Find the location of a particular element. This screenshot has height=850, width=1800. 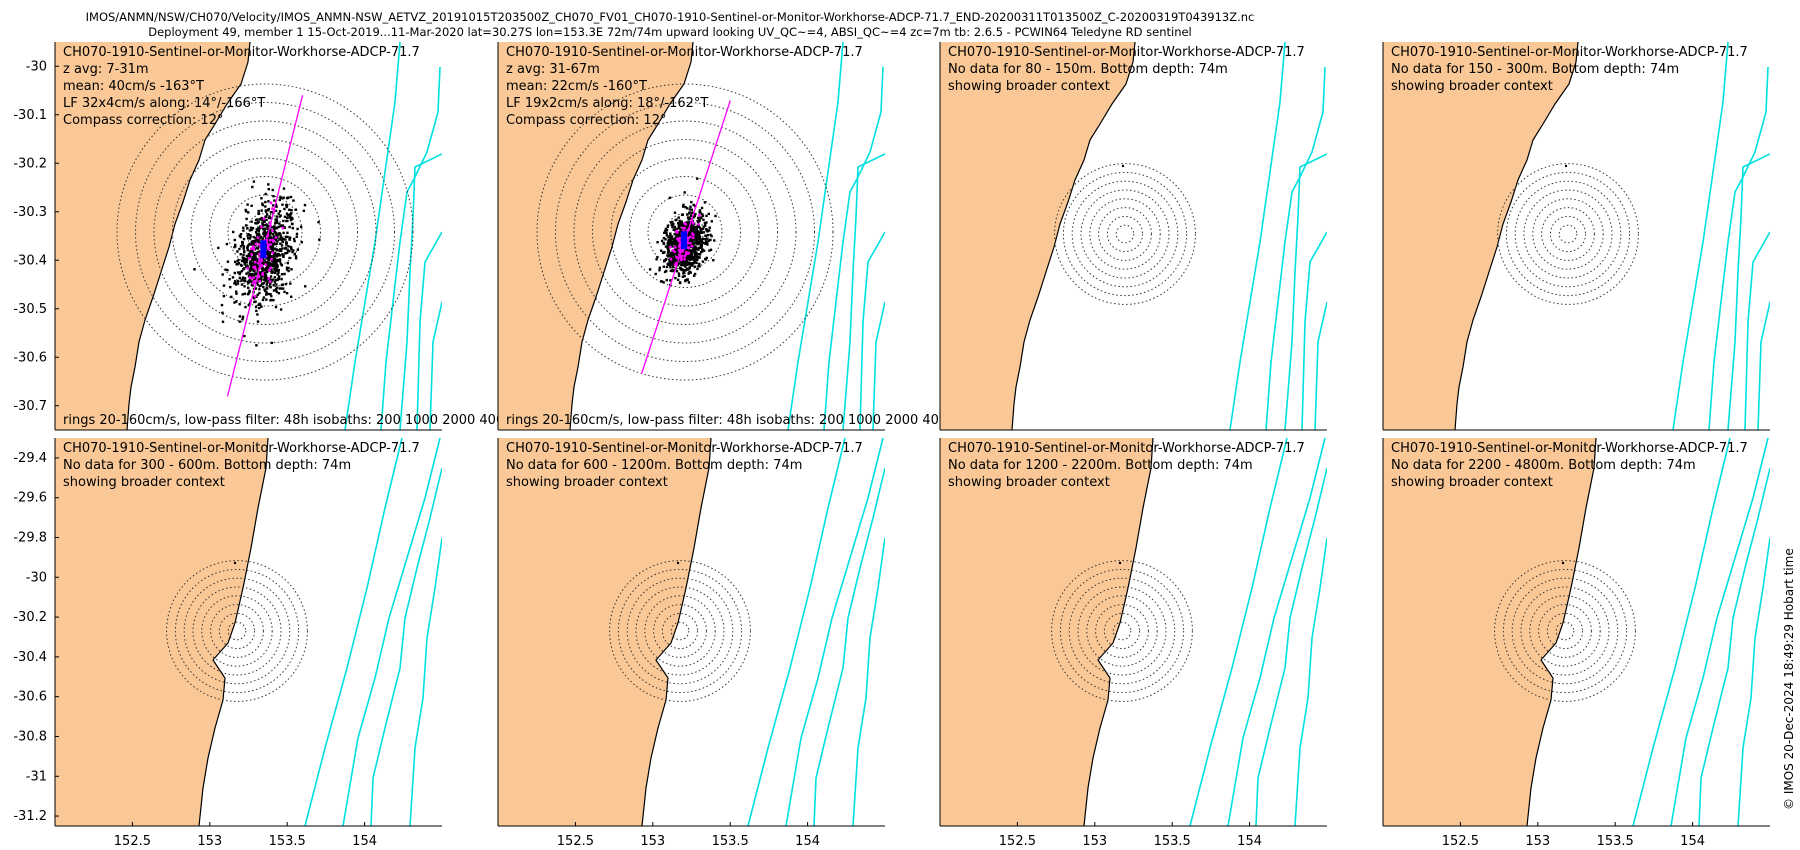

y-tick-label: -30.8 is located at coordinates (30, 736).